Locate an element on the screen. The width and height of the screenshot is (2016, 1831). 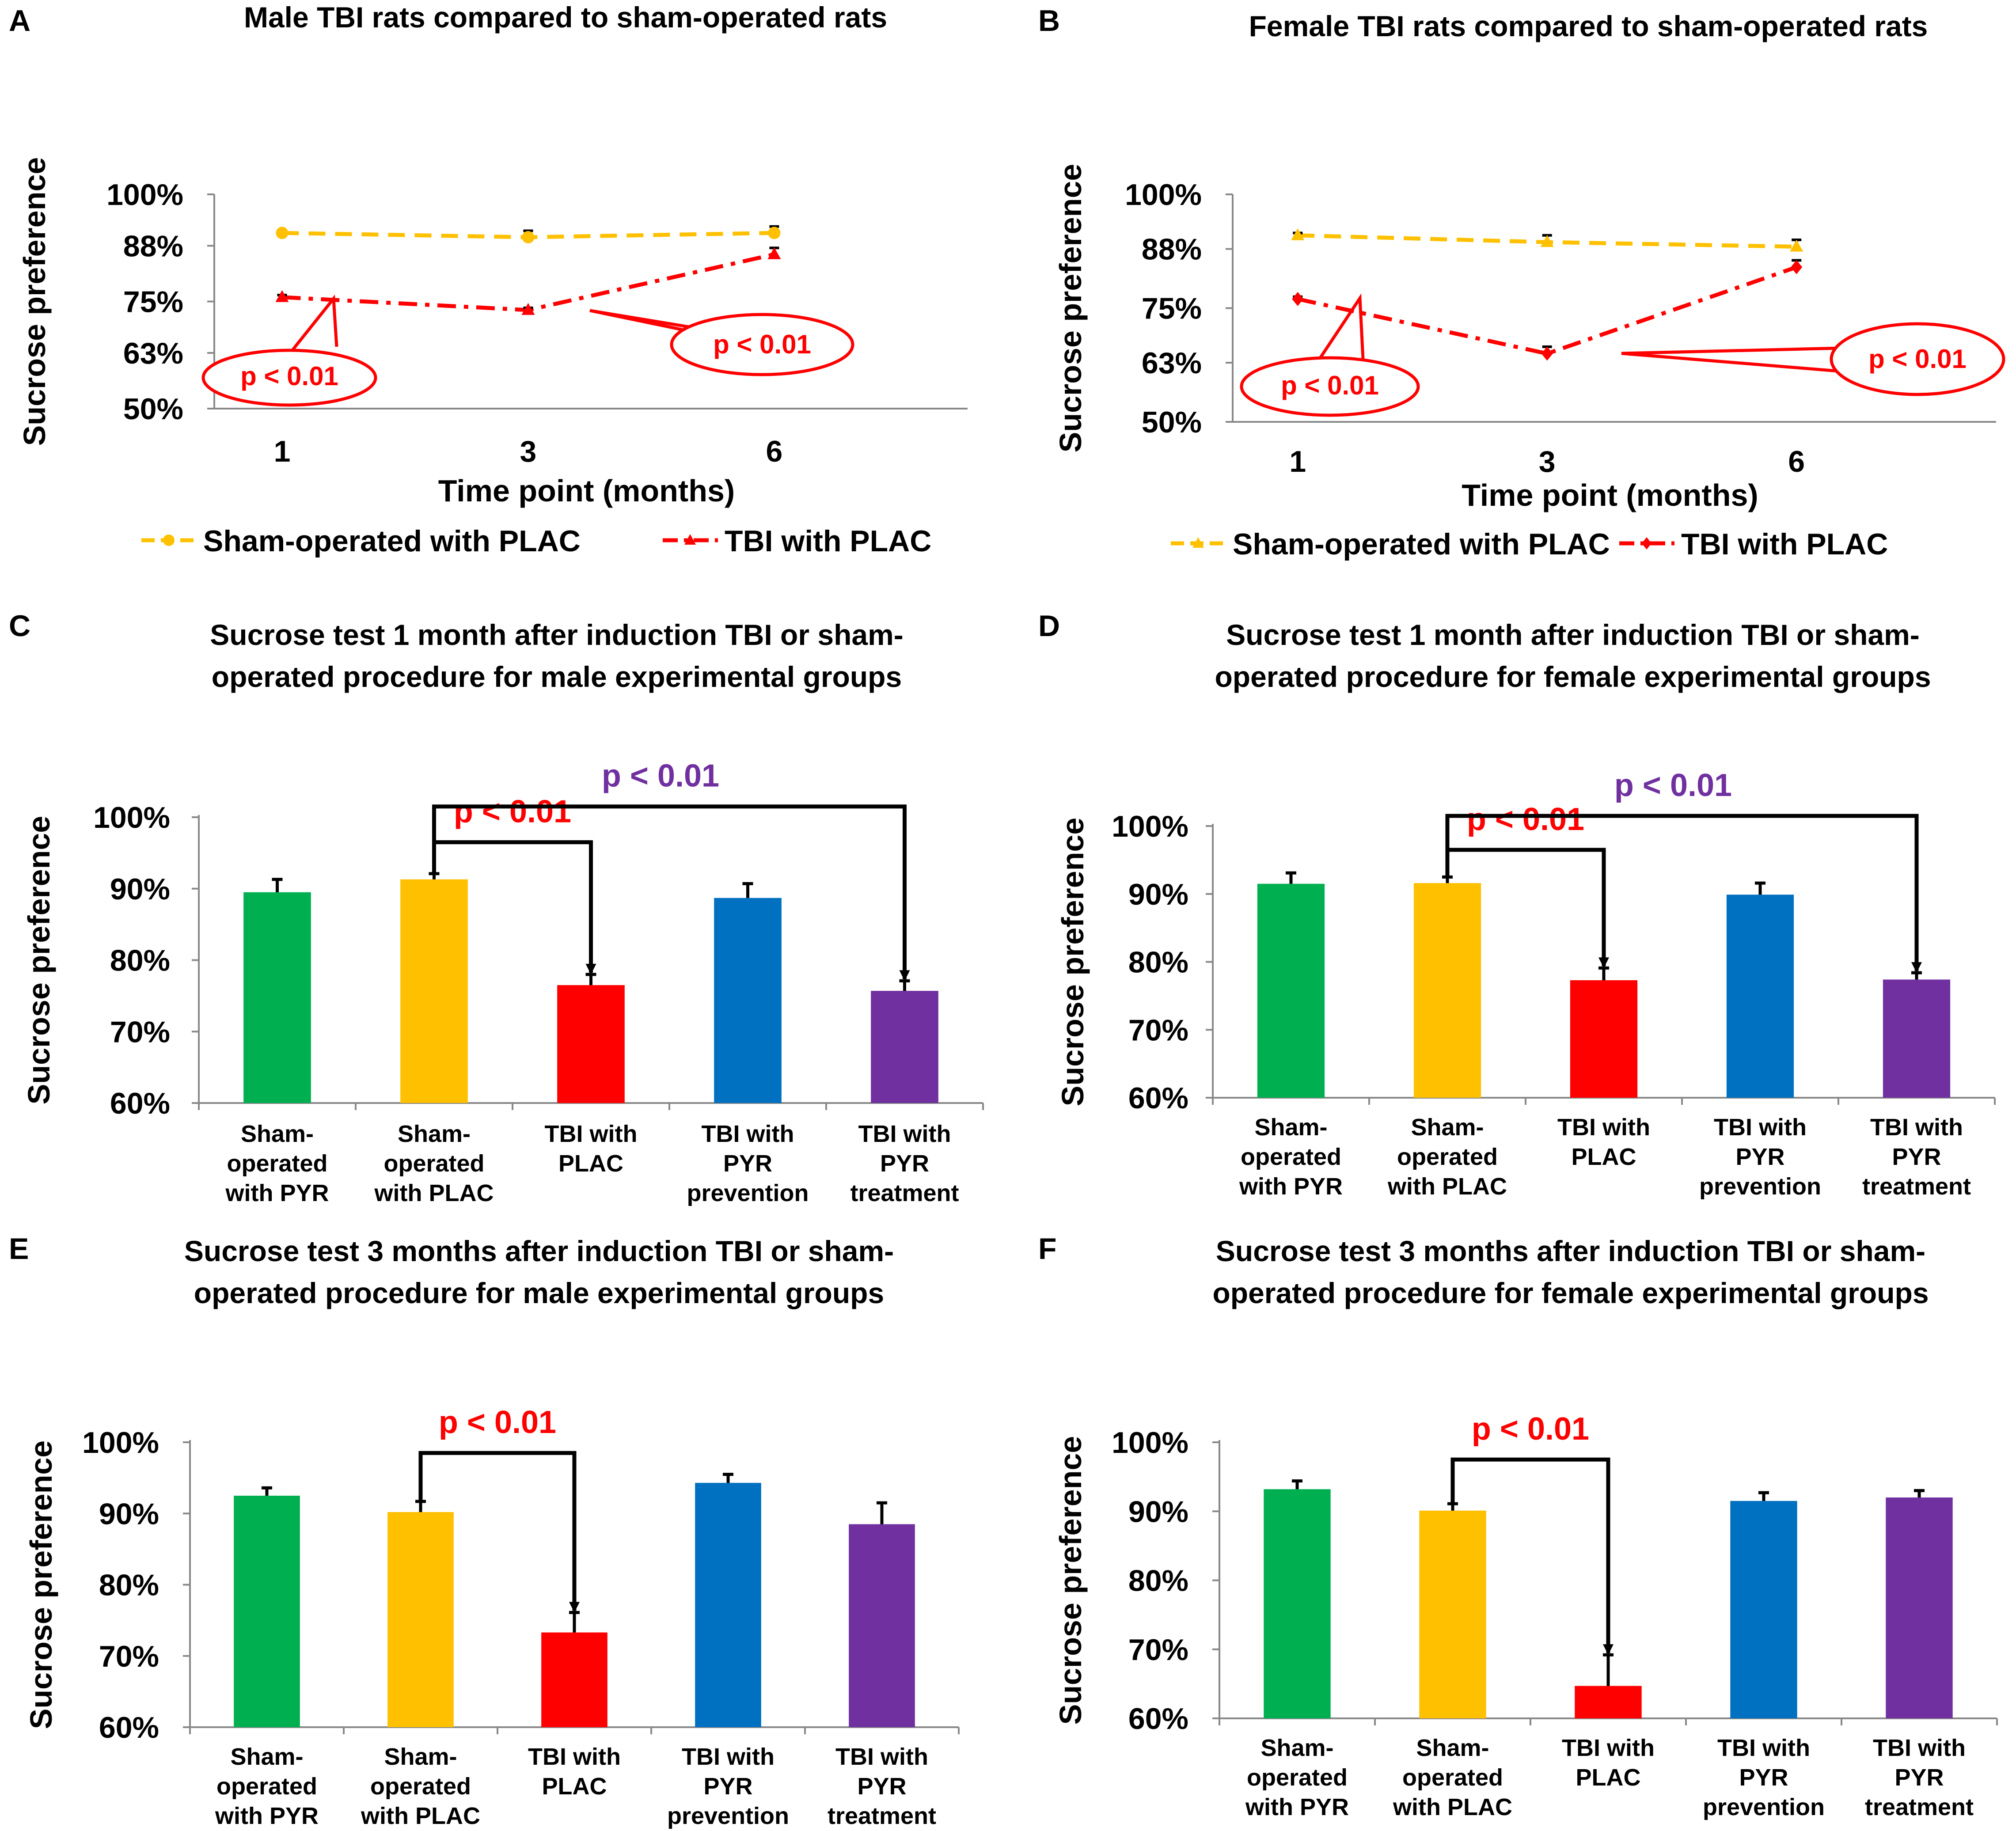
category-label: prevention is located at coordinates (728, 1816).